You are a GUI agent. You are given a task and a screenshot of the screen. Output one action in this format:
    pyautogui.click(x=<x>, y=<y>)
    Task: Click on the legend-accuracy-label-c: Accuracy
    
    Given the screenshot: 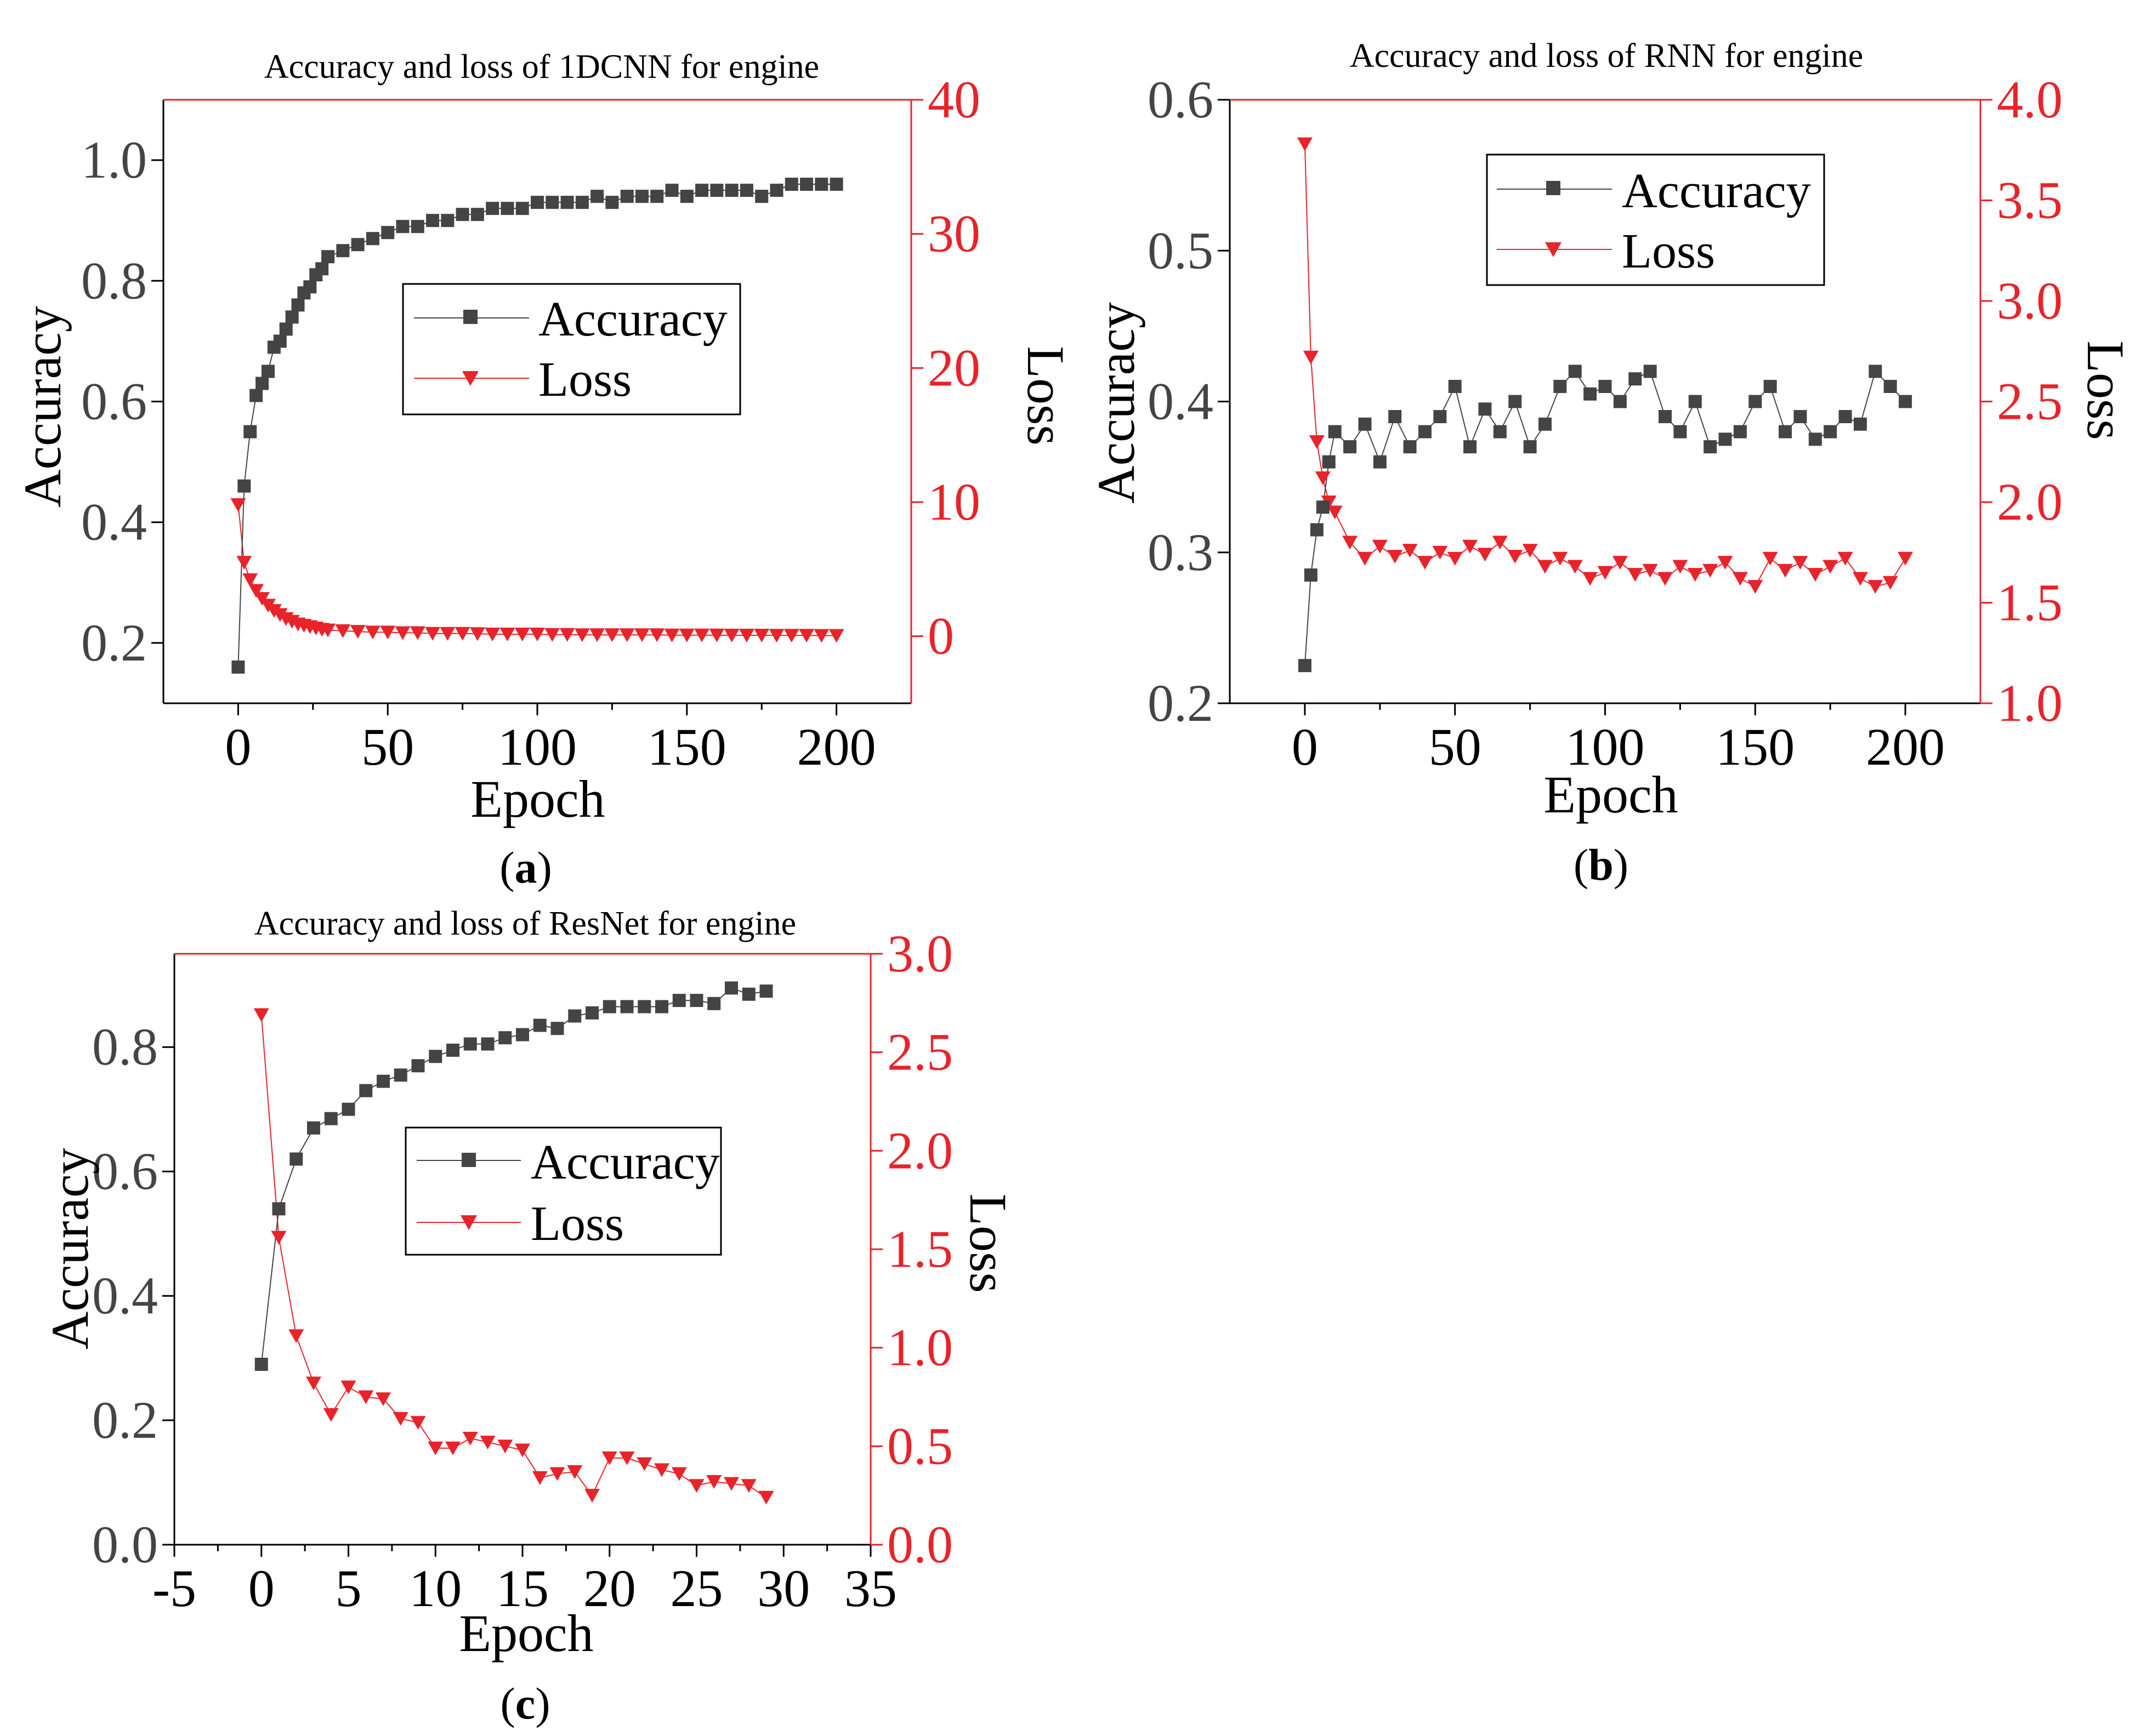 What is the action you would take?
    pyautogui.click(x=625, y=1162)
    